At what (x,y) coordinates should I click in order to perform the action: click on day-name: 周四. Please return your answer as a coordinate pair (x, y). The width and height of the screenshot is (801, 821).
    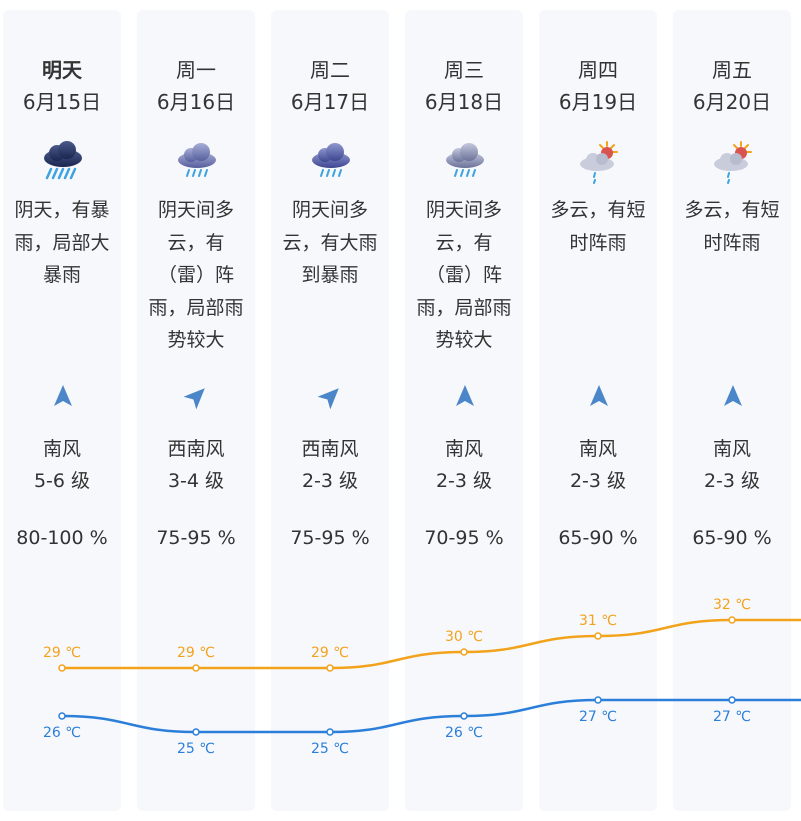
    Looking at the image, I should click on (598, 70).